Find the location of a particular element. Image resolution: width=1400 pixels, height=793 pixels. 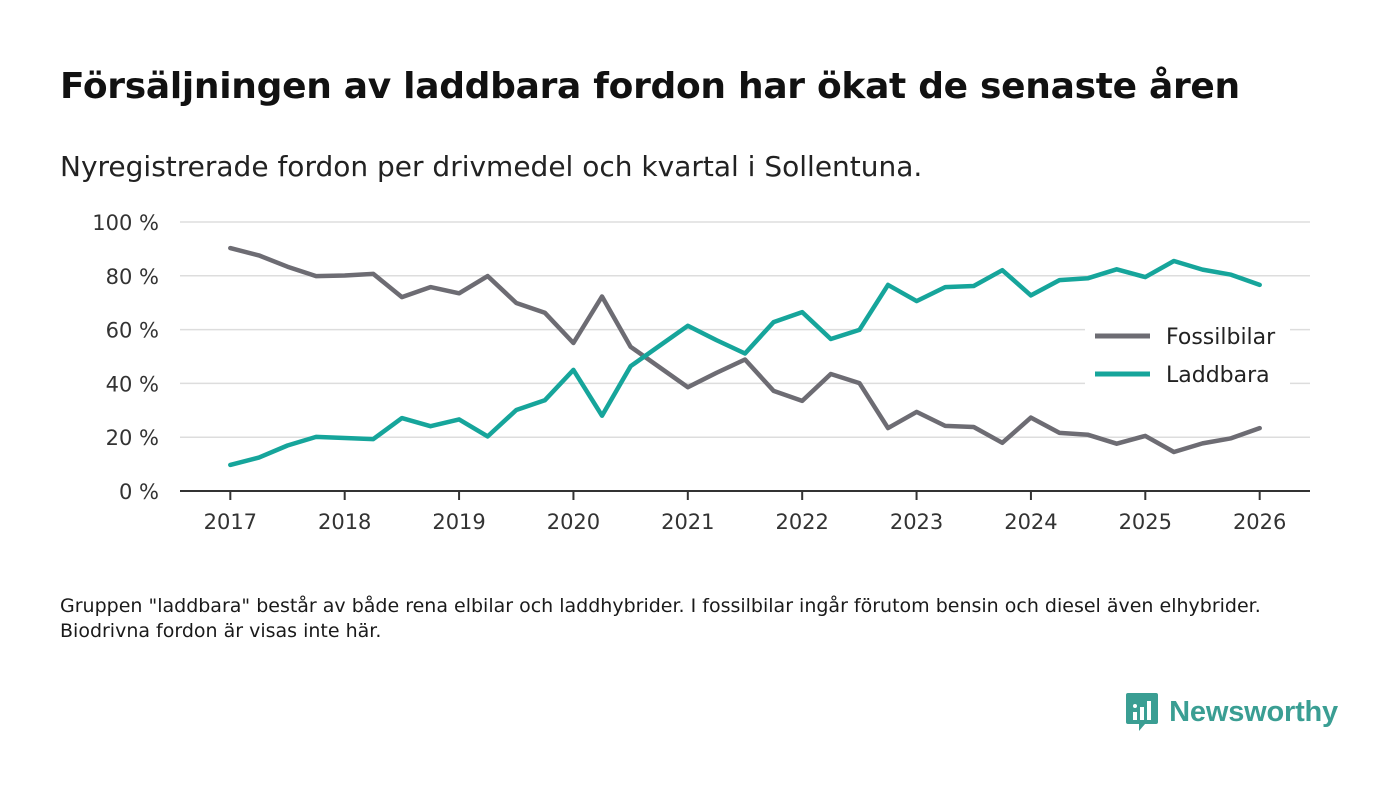

x-tick-label: 2020 is located at coordinates (573, 522).